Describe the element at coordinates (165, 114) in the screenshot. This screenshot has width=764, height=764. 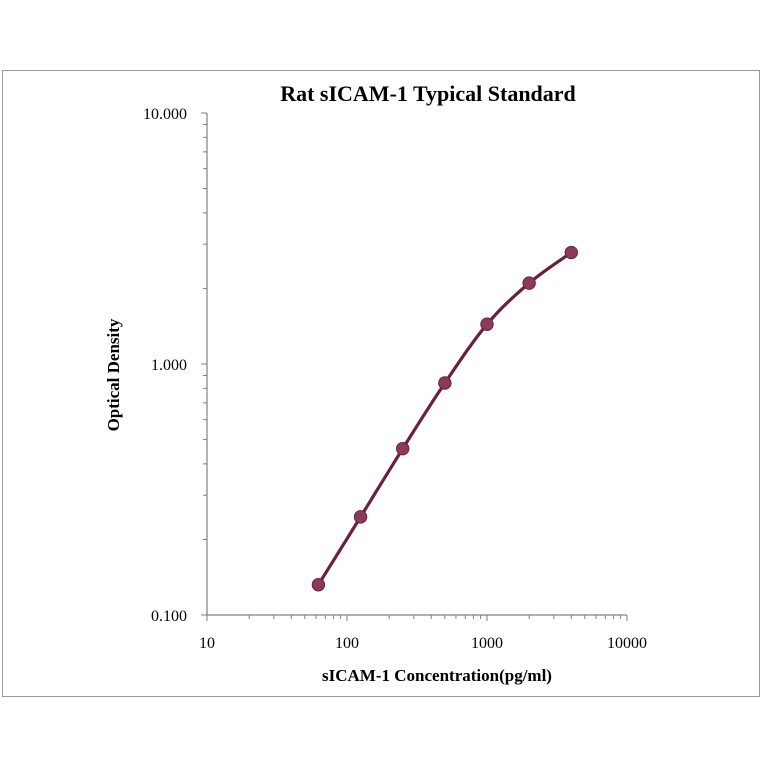
I see `y-tick-label: 10.000` at that location.